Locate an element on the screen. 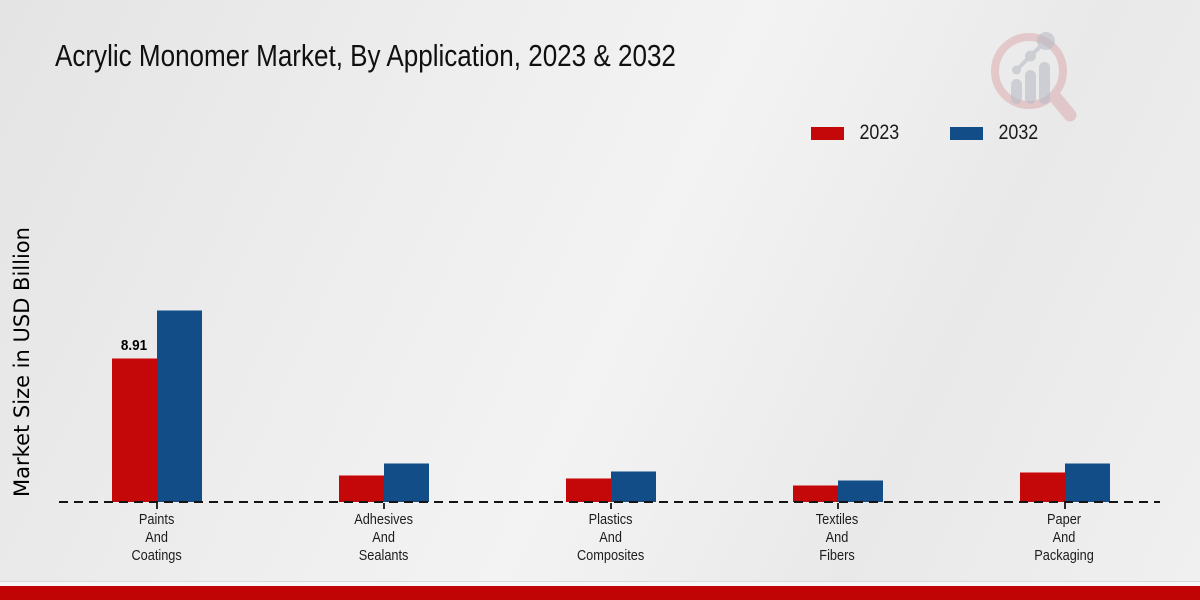  x-axis-label-text: Paints And Coatings is located at coordinates (156, 537).